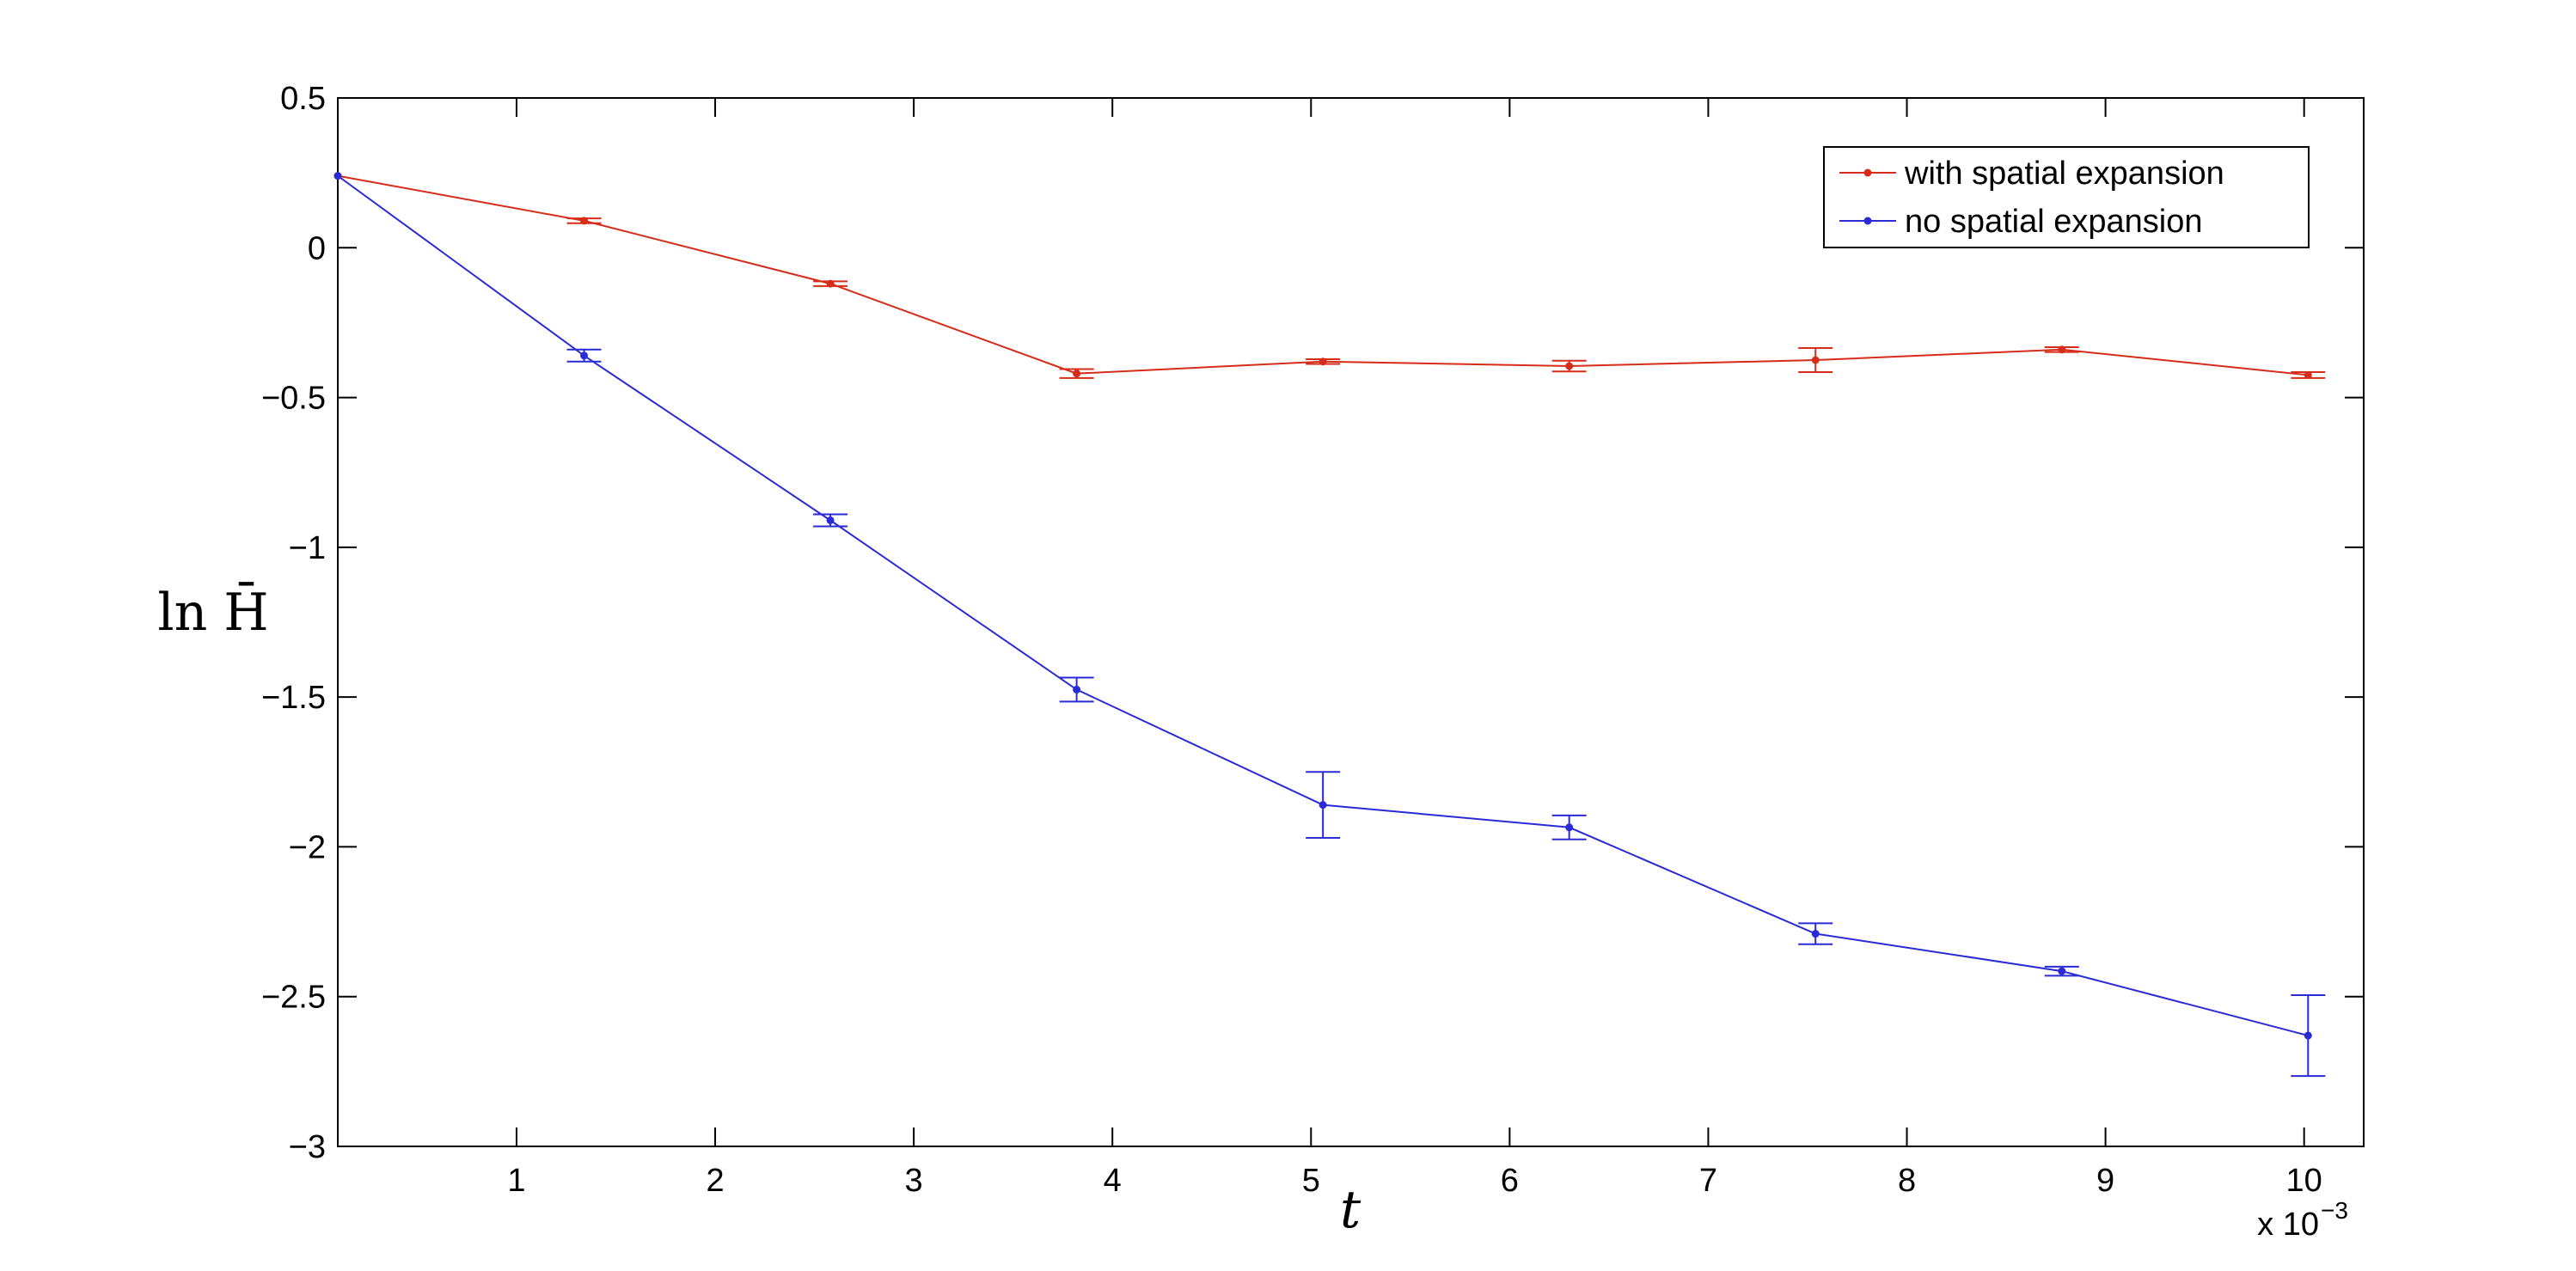 This screenshot has height=1271, width=2576. What do you see at coordinates (1867, 221) in the screenshot?
I see `legend-marker-no-spatial-expansion` at bounding box center [1867, 221].